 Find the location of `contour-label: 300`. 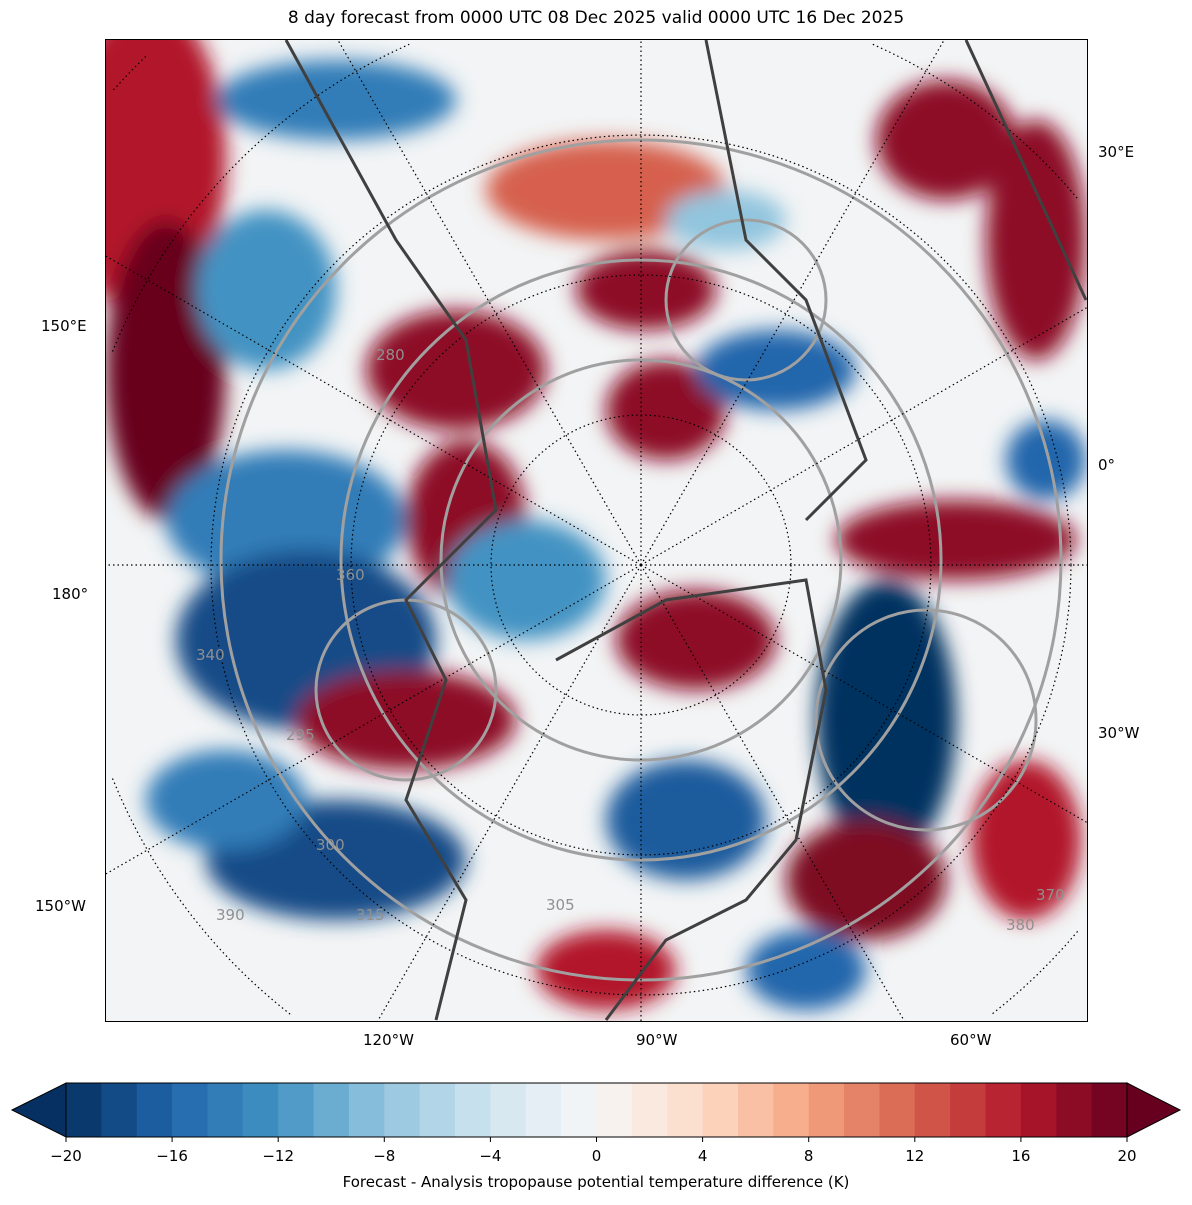

contour-label: 300 is located at coordinates (330, 845).